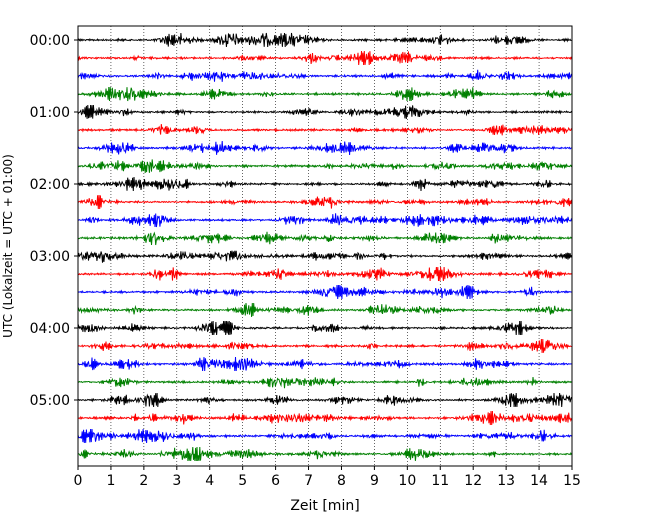 Image resolution: width=650 pixels, height=520 pixels. What do you see at coordinates (50, 113) in the screenshot?
I see `y-tick-label: 01:00` at bounding box center [50, 113].